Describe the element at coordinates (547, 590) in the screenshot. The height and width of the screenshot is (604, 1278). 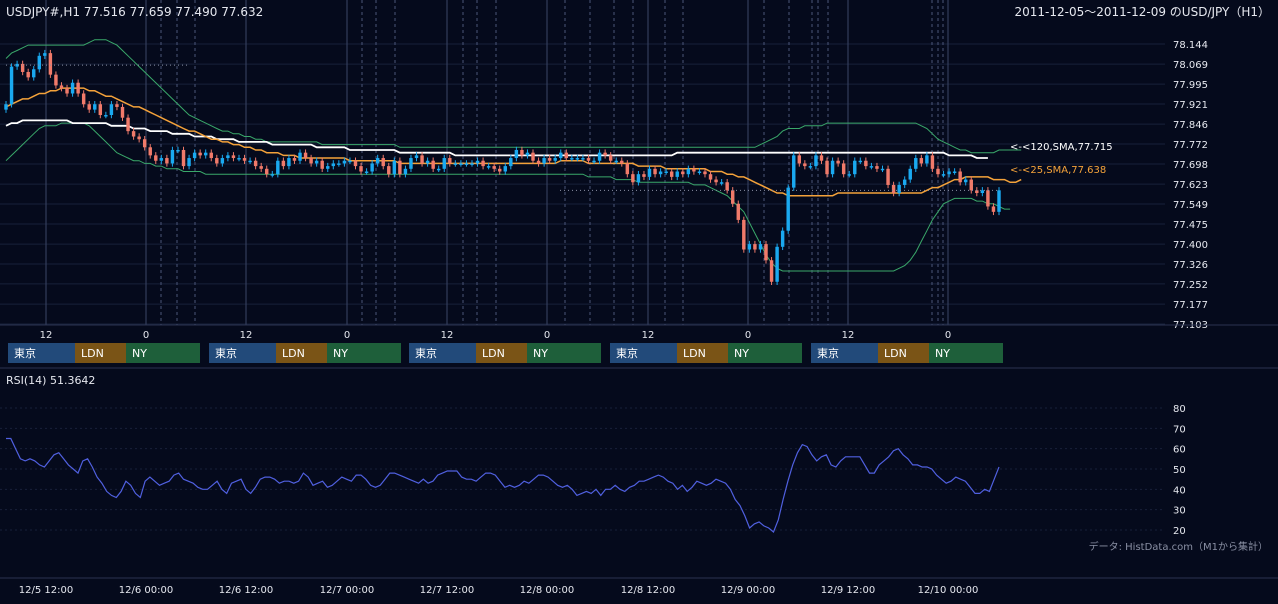
I see `date-tick-label: 12/8 00:00` at that location.